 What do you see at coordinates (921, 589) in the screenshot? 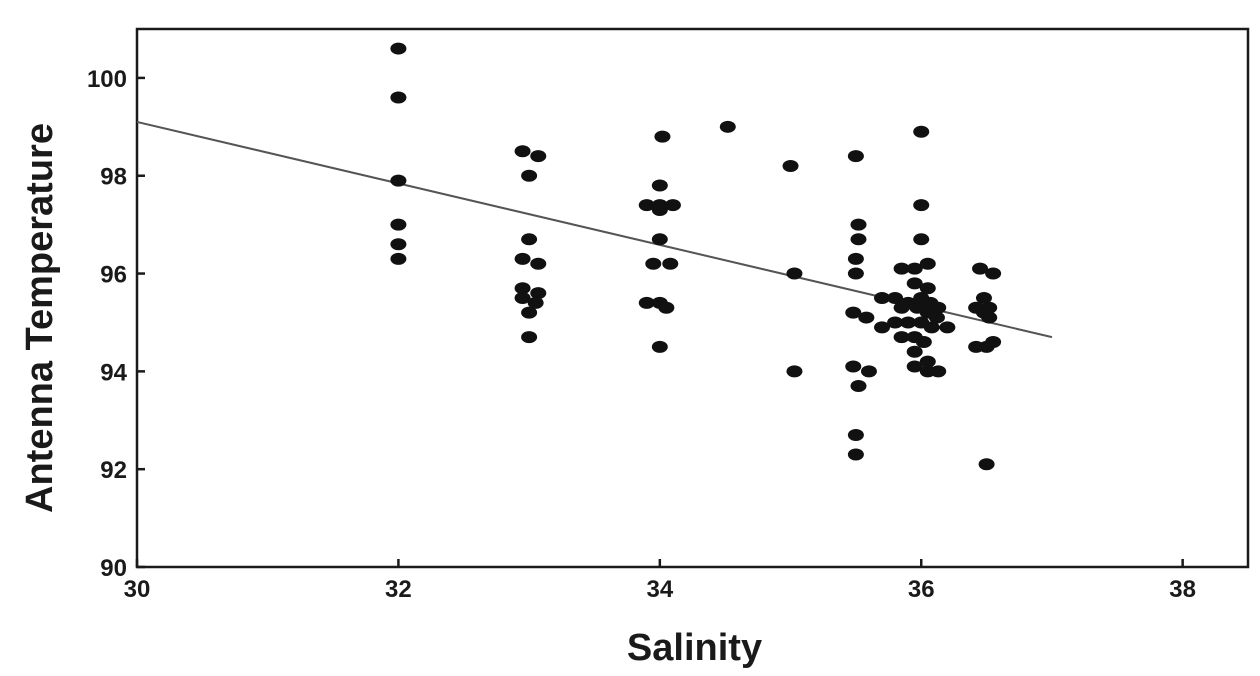
I see `x-tick-label: 36` at bounding box center [921, 589].